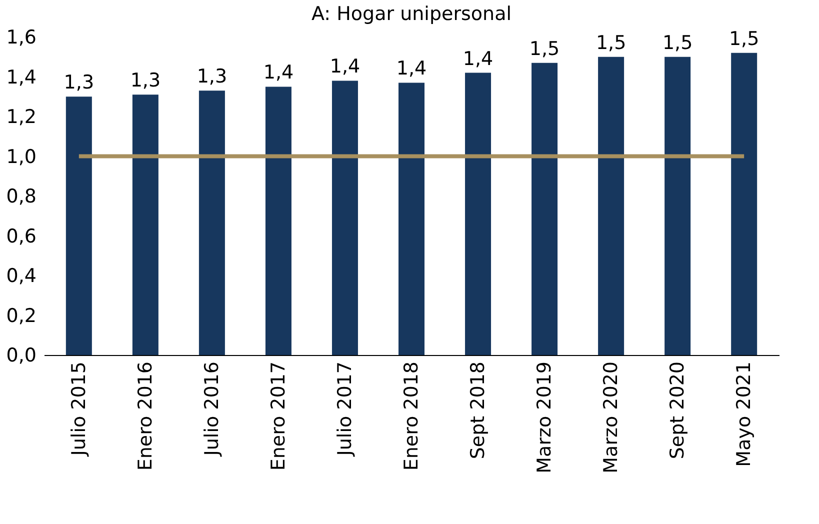 This screenshot has width=819, height=524. Describe the element at coordinates (345, 409) in the screenshot. I see `x-tick-label: Julio 2017` at that location.